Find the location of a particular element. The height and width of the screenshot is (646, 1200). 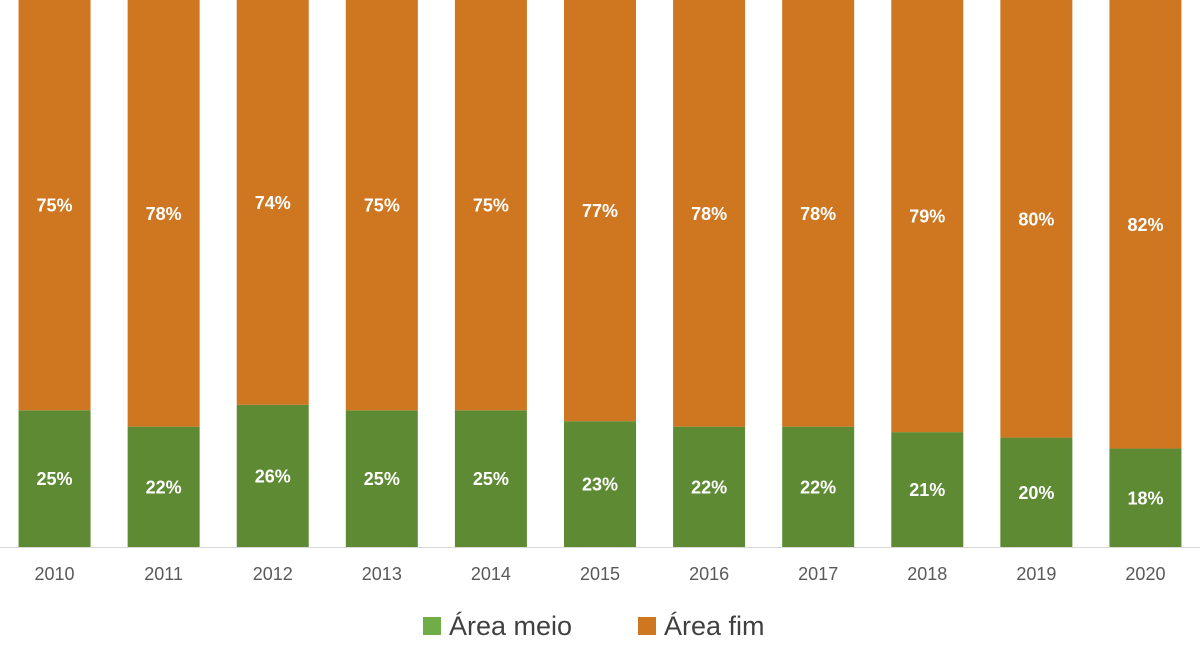

x-tick-label-2020: 2020 is located at coordinates (1145, 574).